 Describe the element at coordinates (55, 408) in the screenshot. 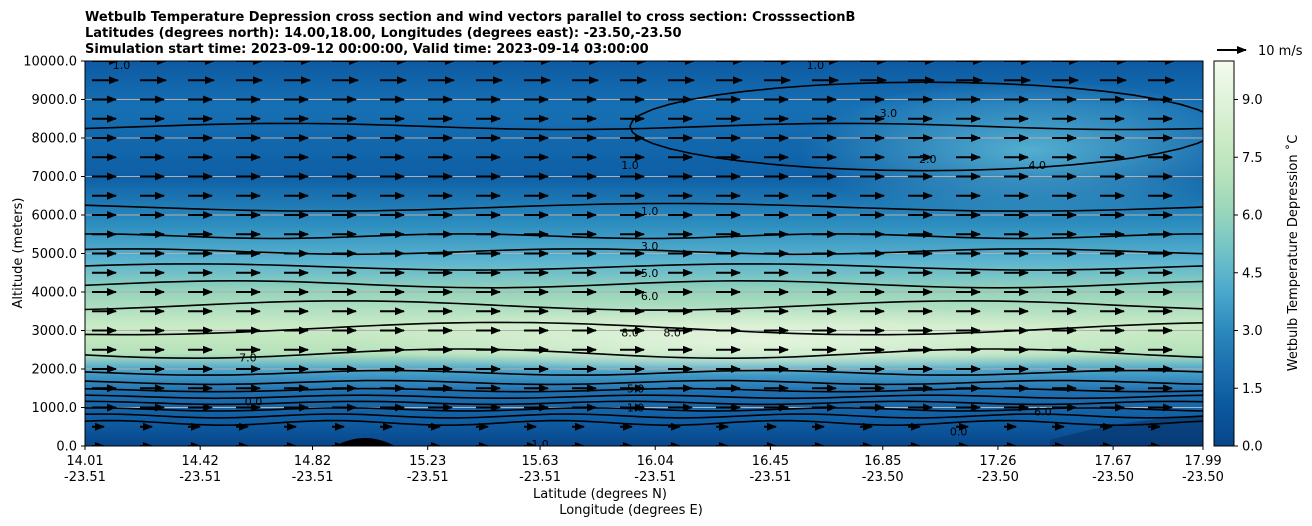

I see `y-tick-label: 1000.0` at that location.